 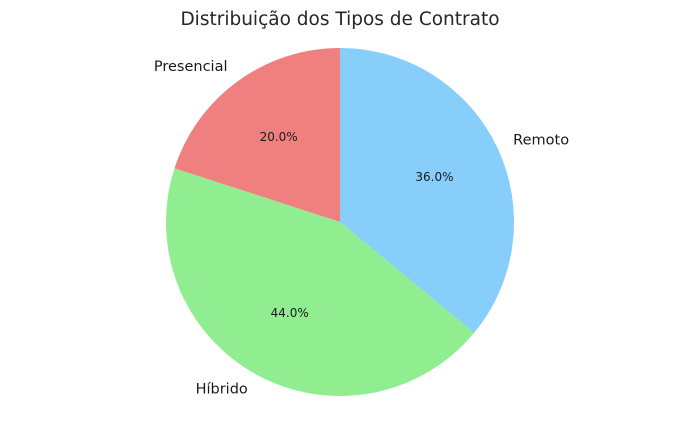 What do you see at coordinates (339, 19) in the screenshot?
I see `chart-title: Distribuição dos Tipos de Contrato` at bounding box center [339, 19].